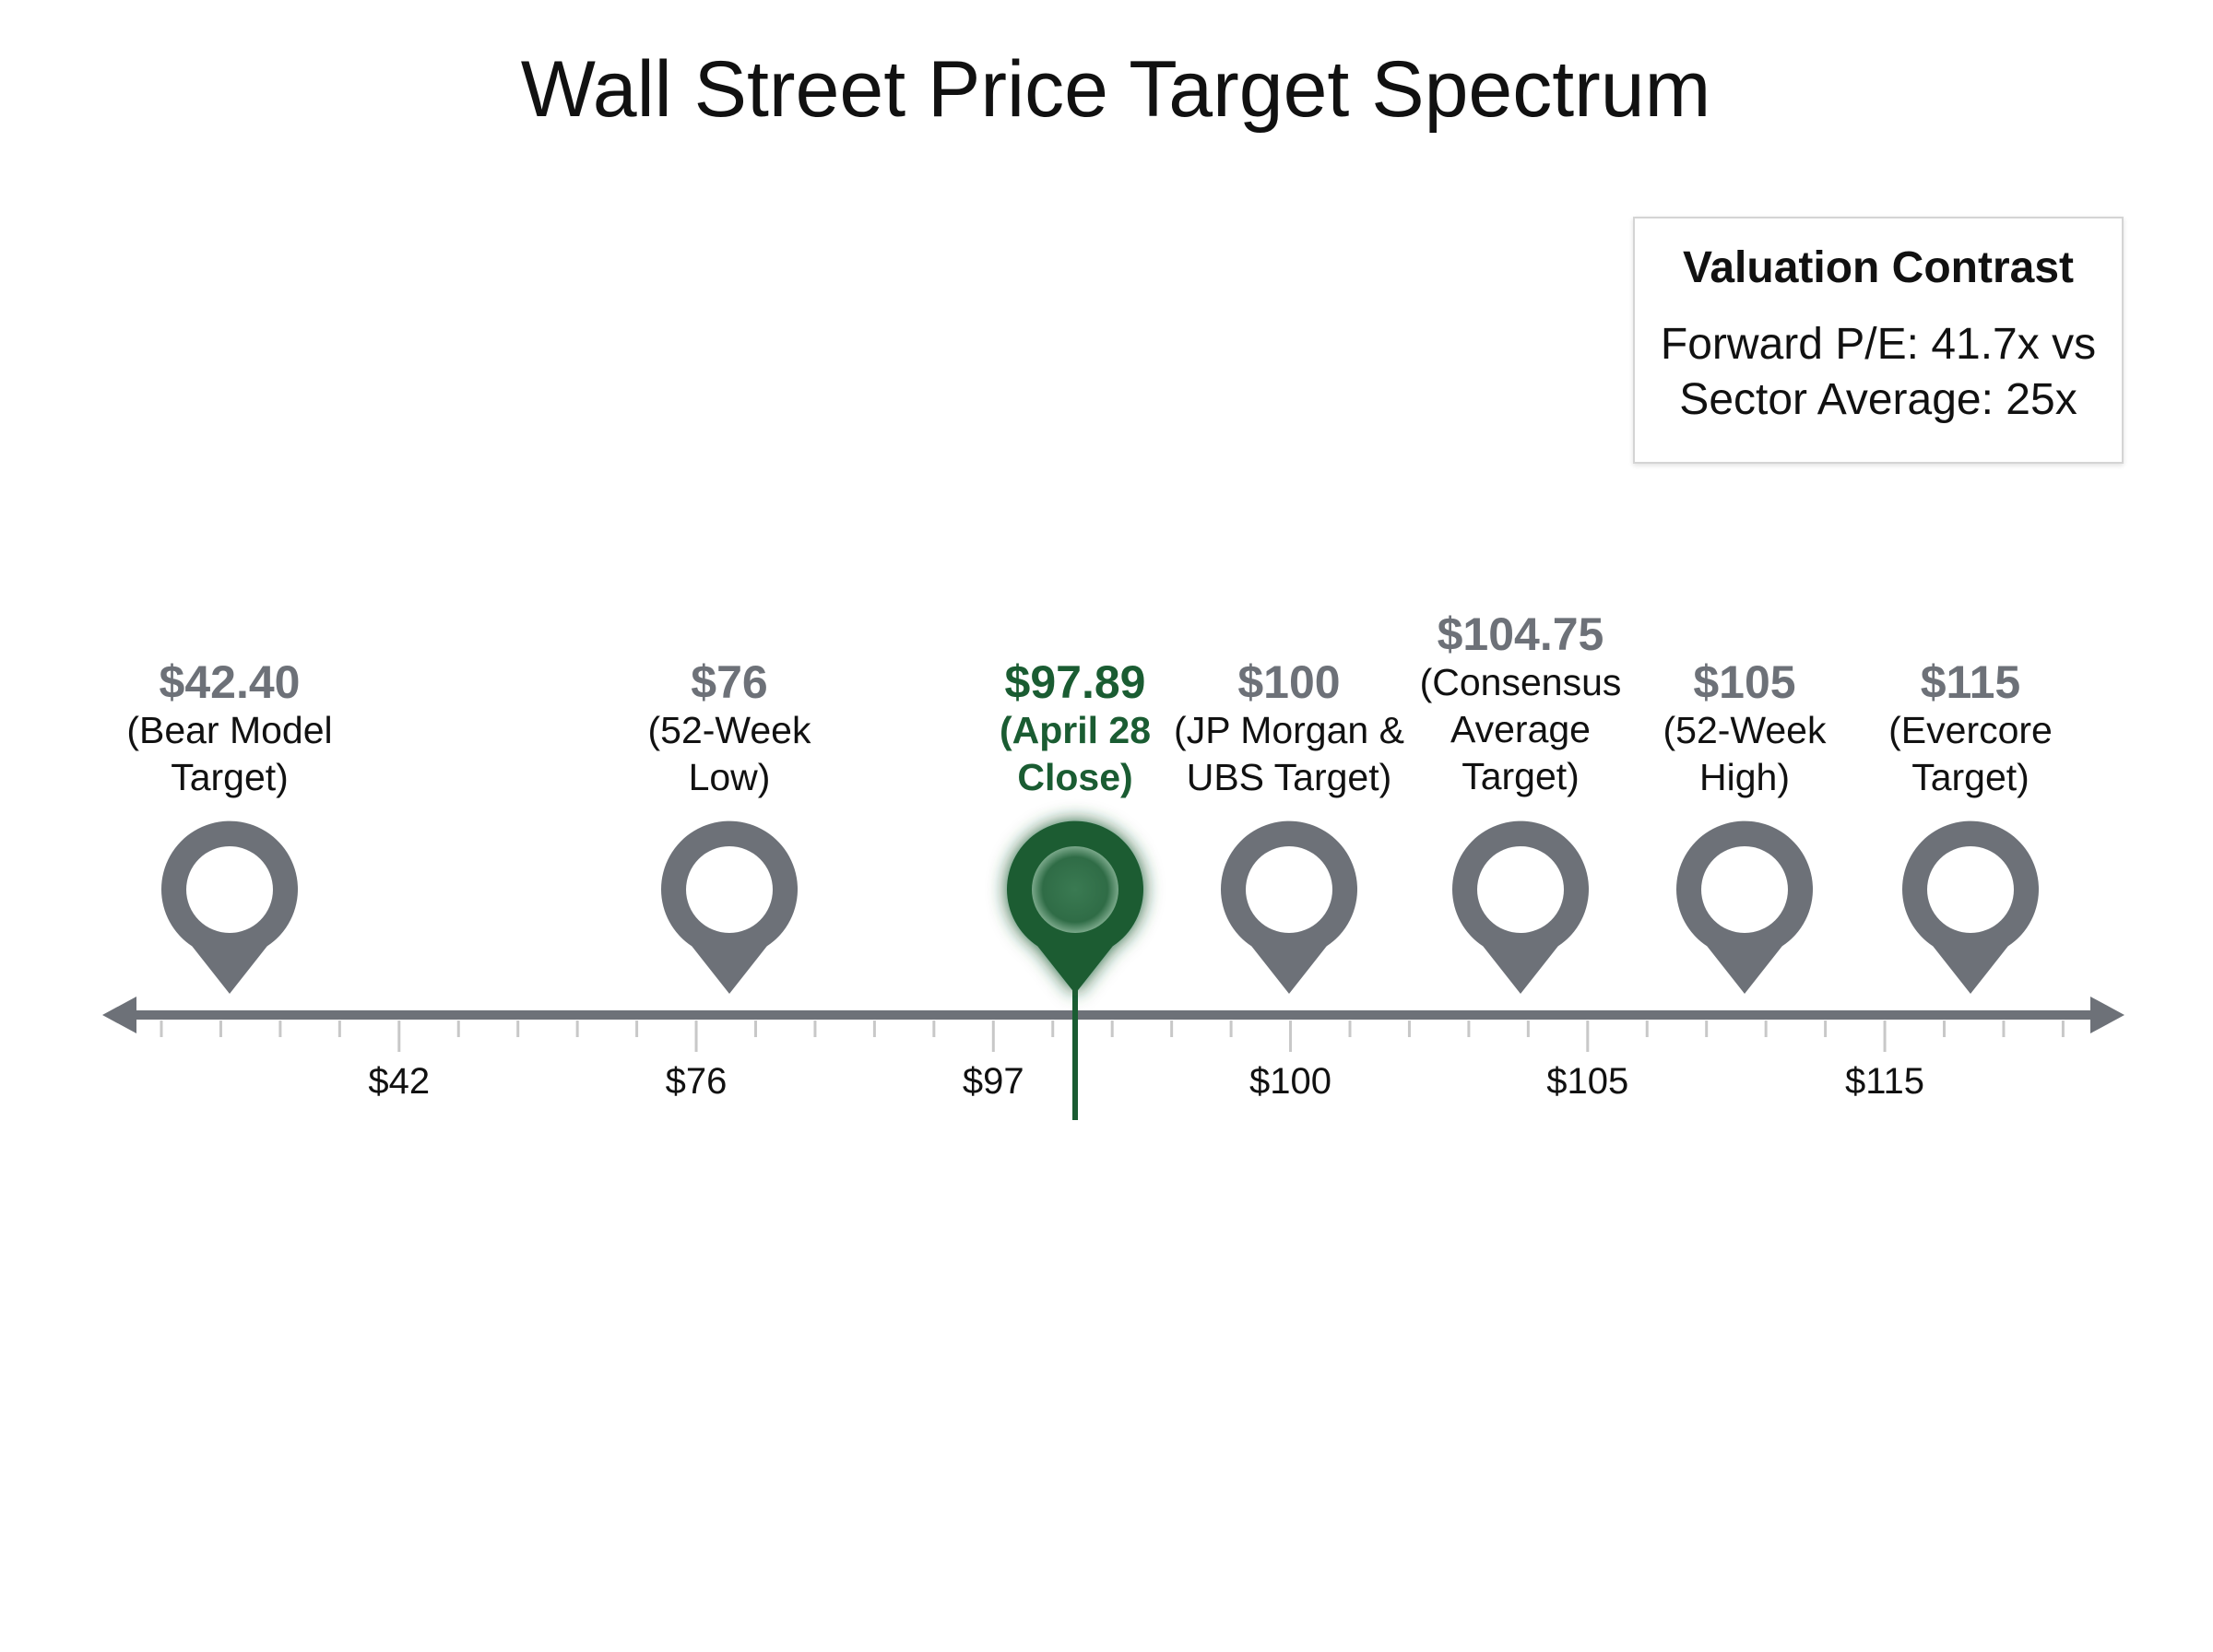  I want to click on current-price-marker, so click(1074, 970).